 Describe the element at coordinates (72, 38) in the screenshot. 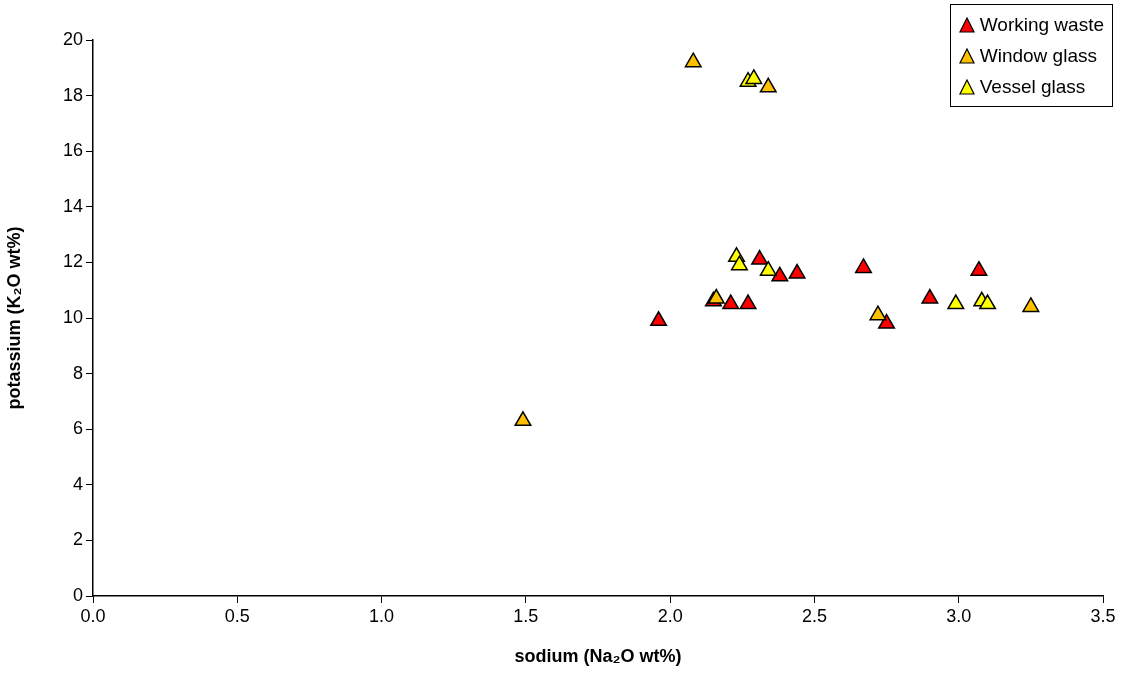

I see `y-tick-label: 20` at that location.